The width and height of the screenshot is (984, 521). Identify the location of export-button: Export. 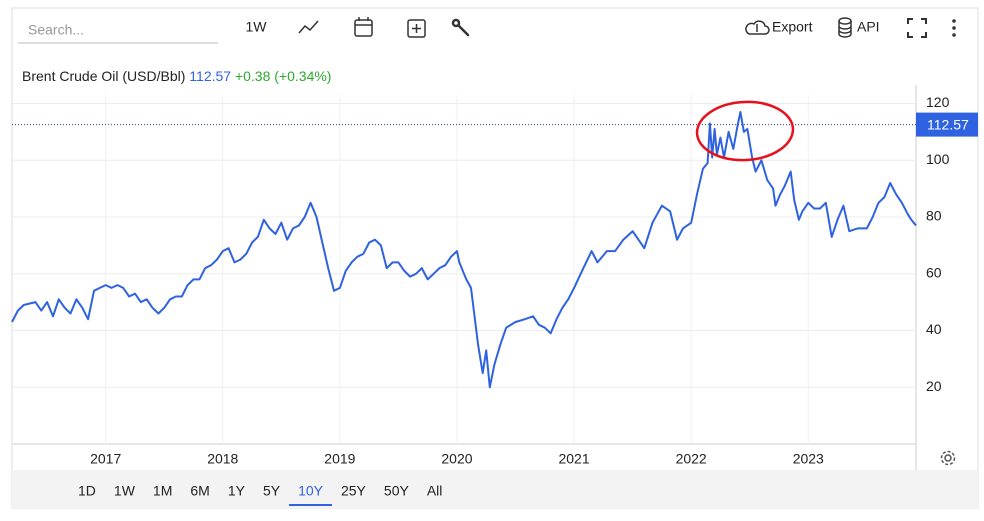
(792, 27).